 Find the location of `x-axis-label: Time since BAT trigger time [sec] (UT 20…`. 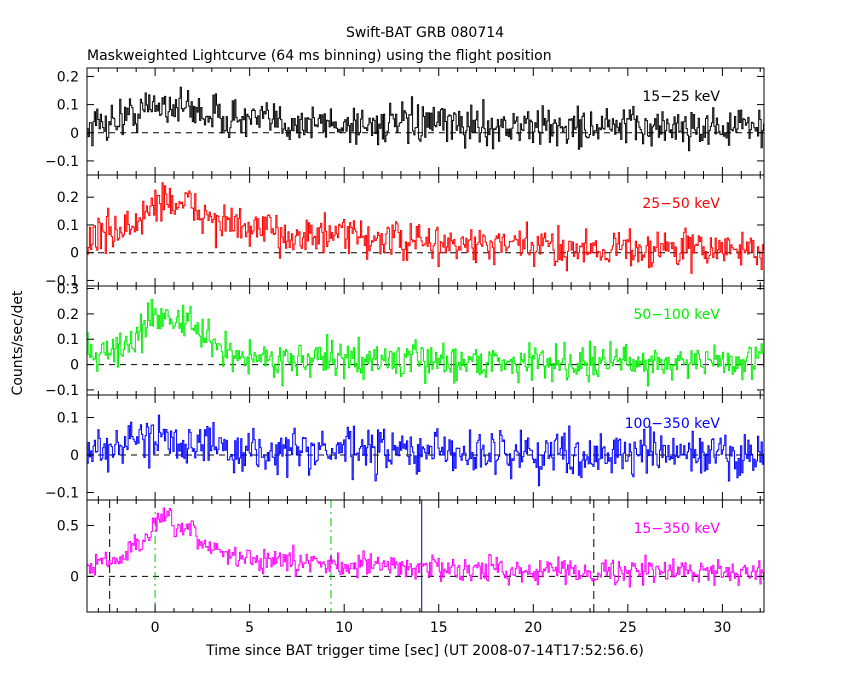

x-axis-label: Time since BAT trigger time [sec] (UT 20… is located at coordinates (424, 651).